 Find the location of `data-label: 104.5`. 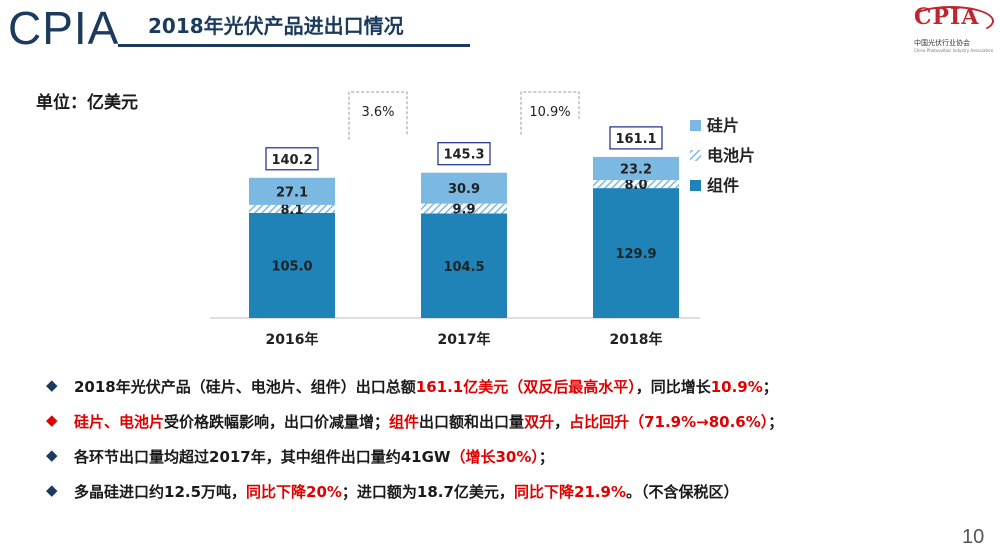

data-label: 104.5 is located at coordinates (463, 267).